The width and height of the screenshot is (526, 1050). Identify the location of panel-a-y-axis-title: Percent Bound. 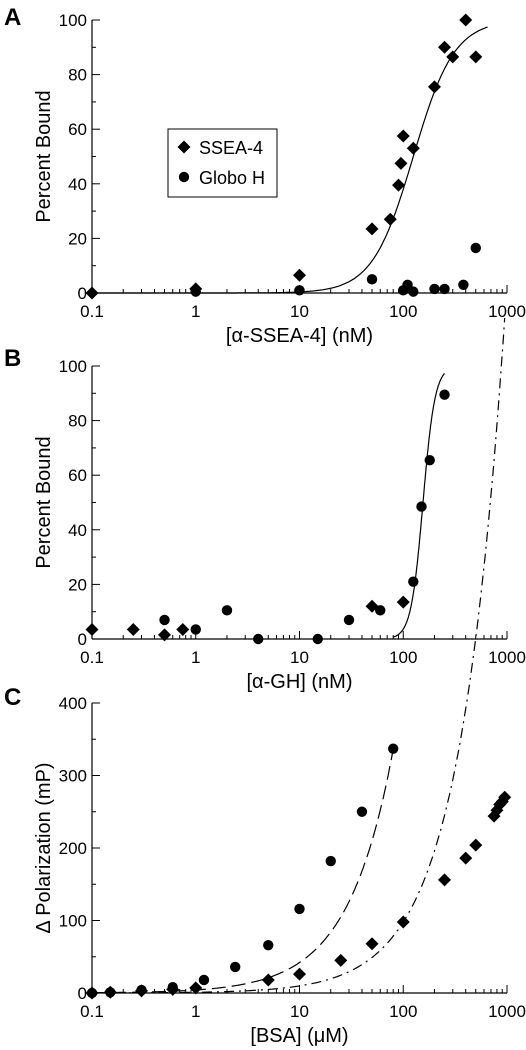
(44, 156).